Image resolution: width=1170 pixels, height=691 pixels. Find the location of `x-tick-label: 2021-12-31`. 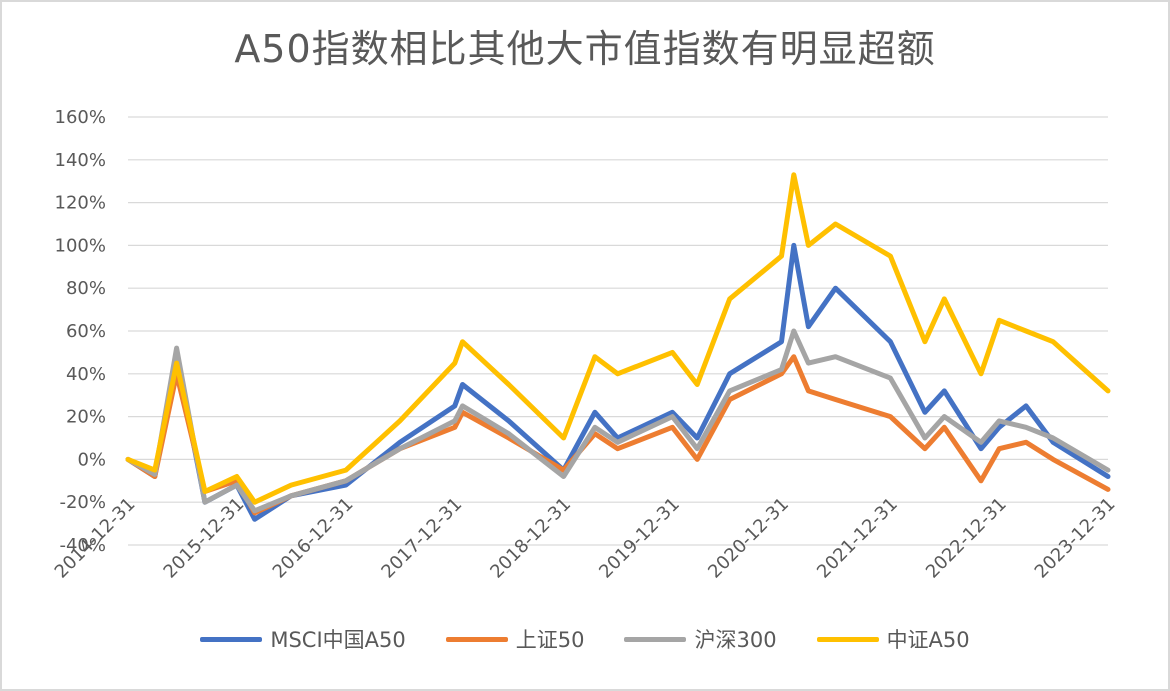

x-tick-label: 2021-12-31 is located at coordinates (857, 538).